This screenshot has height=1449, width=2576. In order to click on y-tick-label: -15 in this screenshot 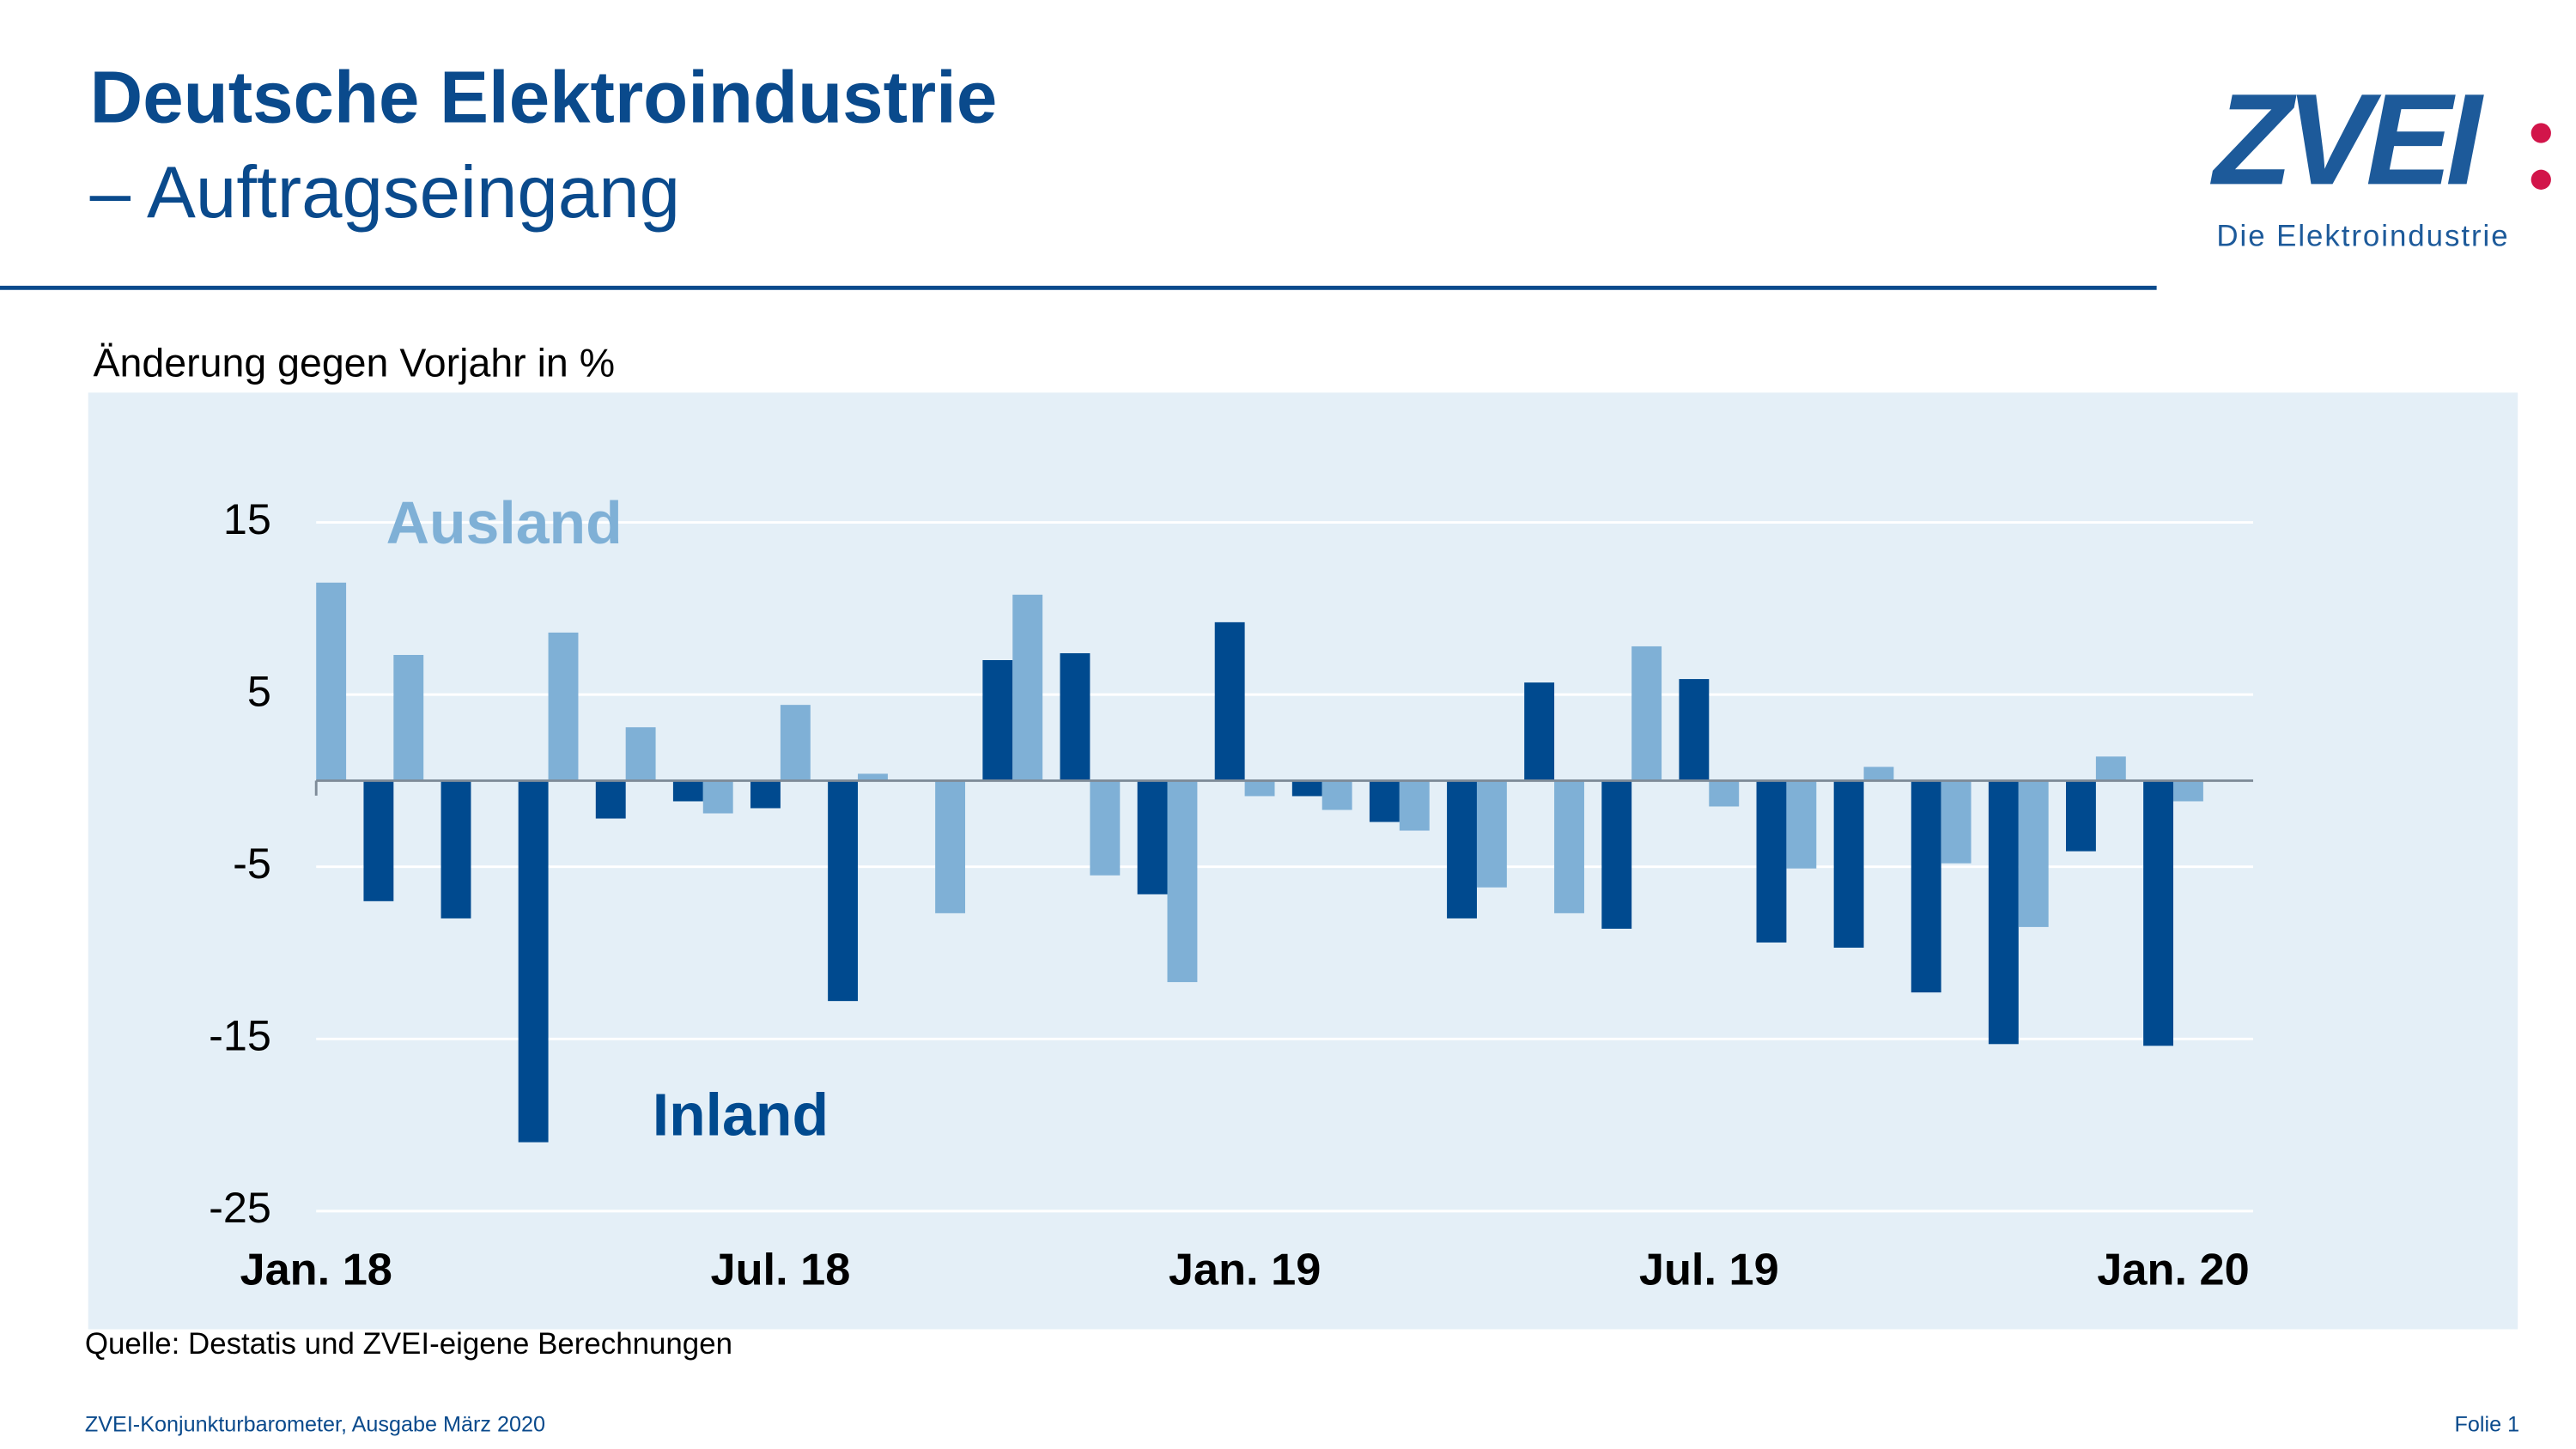, I will do `click(240, 1035)`.